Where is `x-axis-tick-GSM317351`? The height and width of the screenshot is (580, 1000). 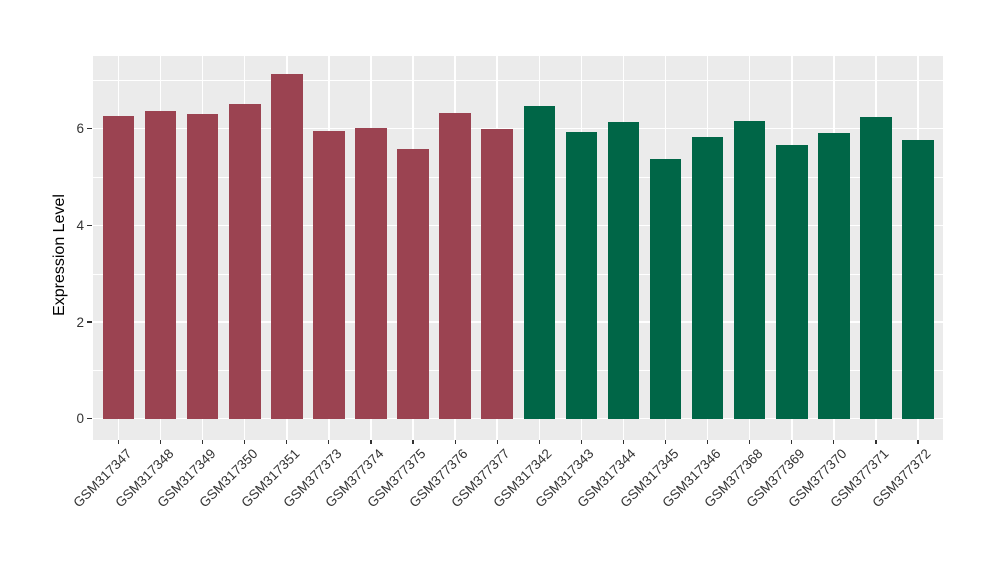
x-axis-tick-GSM317351 is located at coordinates (287, 442).